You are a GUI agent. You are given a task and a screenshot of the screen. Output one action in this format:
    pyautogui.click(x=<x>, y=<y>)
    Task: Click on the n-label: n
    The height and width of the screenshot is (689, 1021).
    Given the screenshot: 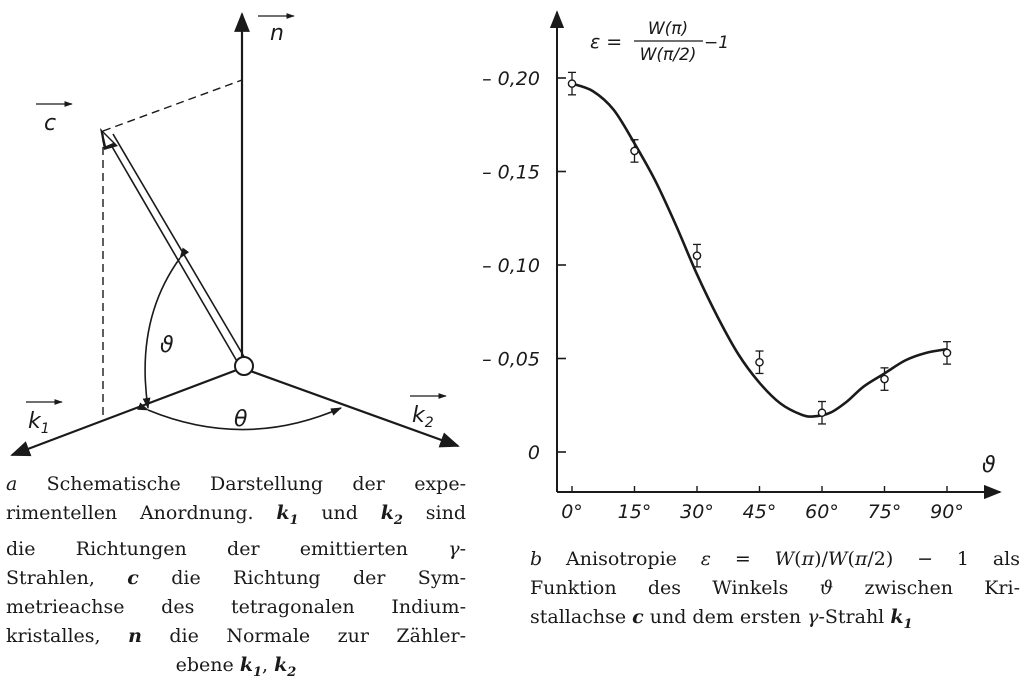 What is the action you would take?
    pyautogui.click(x=277, y=33)
    